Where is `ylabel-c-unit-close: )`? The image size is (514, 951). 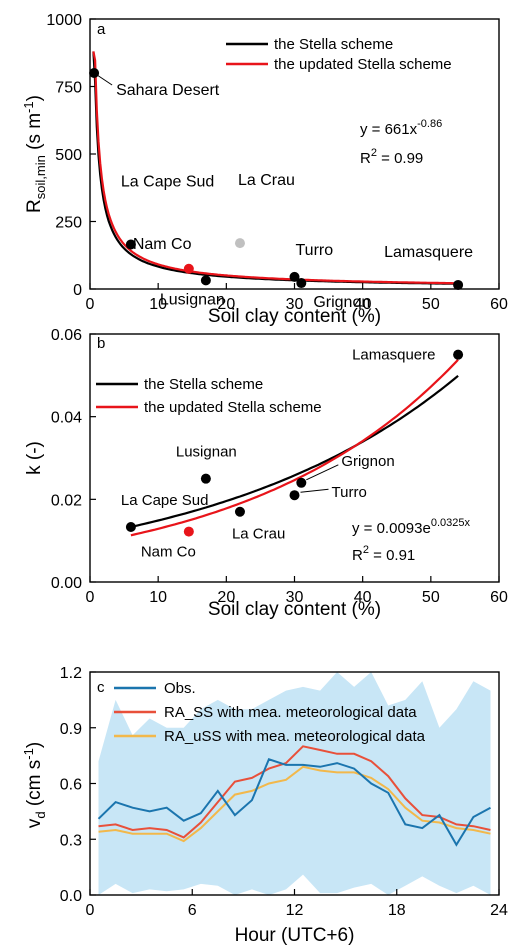
ylabel-c-unit-close: ) is located at coordinates (34, 745).